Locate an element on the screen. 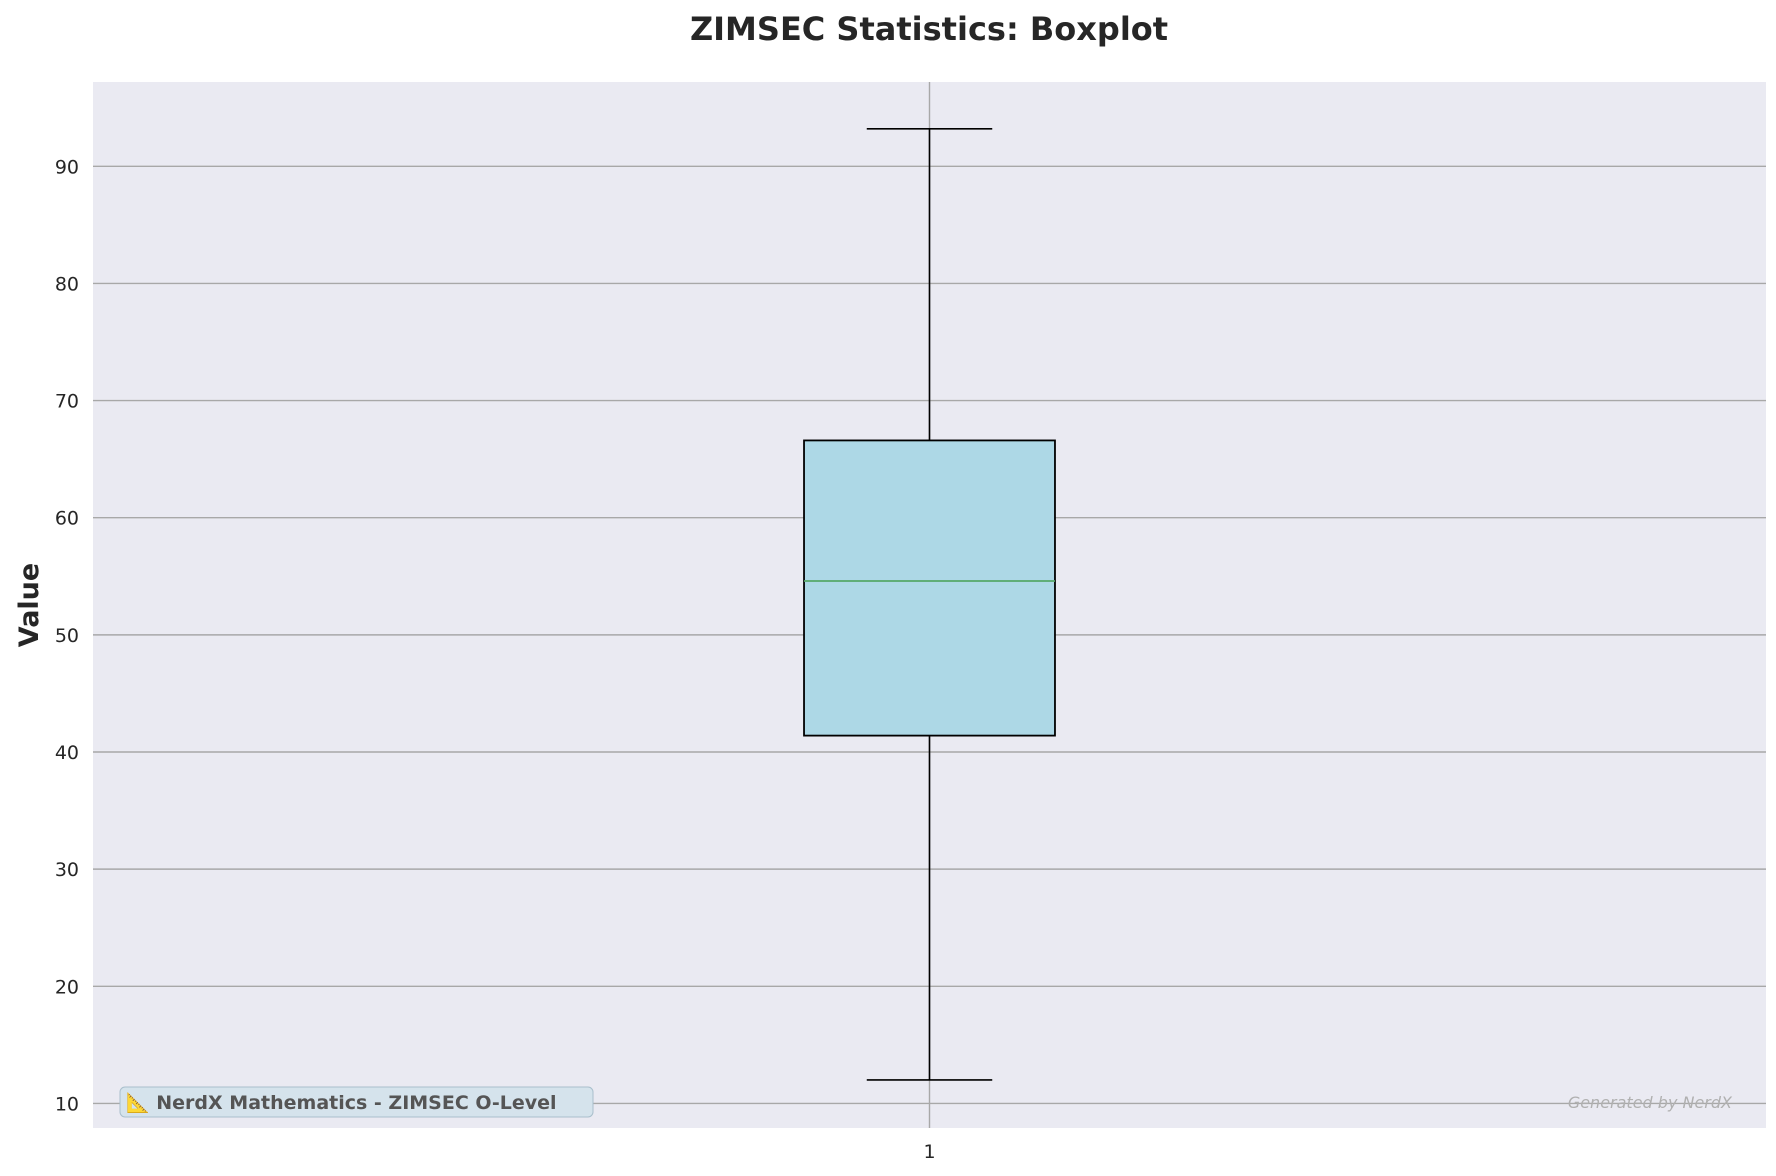 The width and height of the screenshot is (1776, 1176). y-axis-ticks: 10 20 30 40 50 60 70 80 90 is located at coordinates (67, 635).